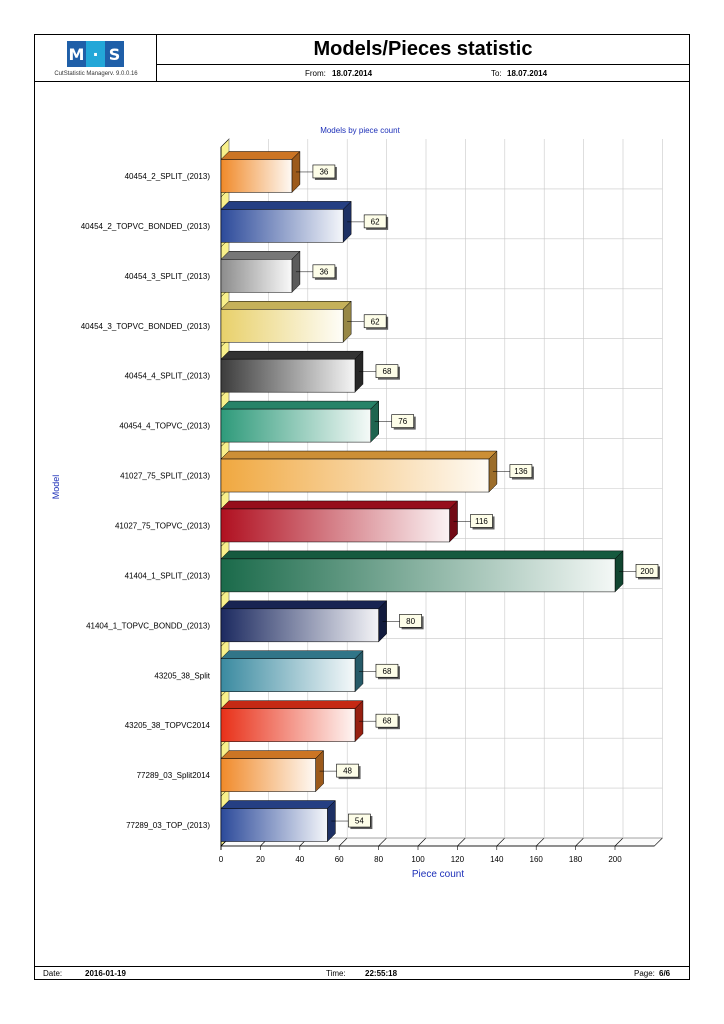 This screenshot has width=724, height=1024. I want to click on time-value: 22:55:18, so click(381, 973).